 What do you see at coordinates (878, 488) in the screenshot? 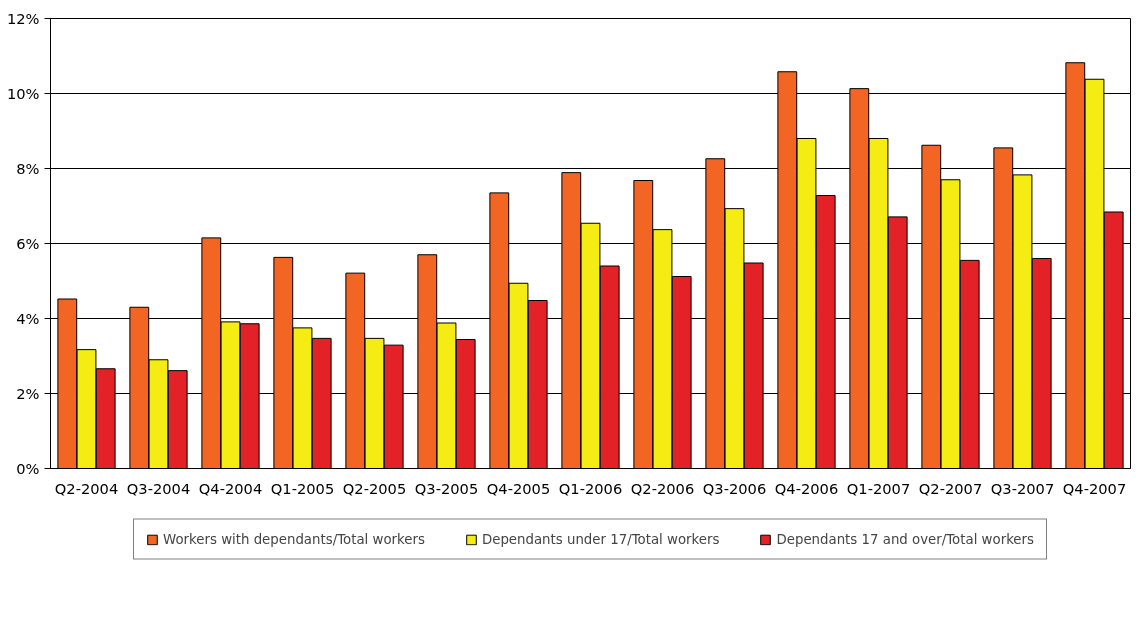
I see `x-tick-label: Q1-2007` at bounding box center [878, 488].